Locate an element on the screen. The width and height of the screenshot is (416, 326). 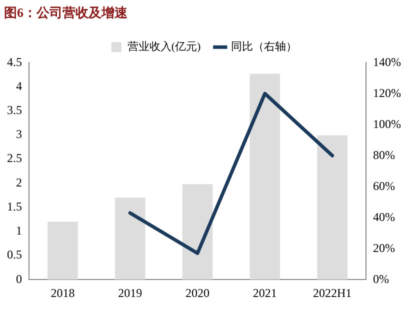
y2-tick-label: 100% is located at coordinates (387, 123).